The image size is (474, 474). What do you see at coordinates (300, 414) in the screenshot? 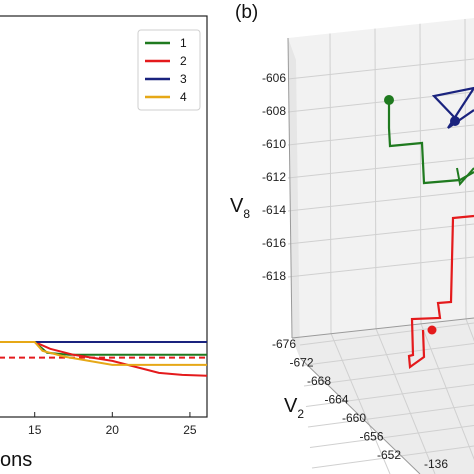
I see `y-axis-label-sub: 2` at bounding box center [300, 414].